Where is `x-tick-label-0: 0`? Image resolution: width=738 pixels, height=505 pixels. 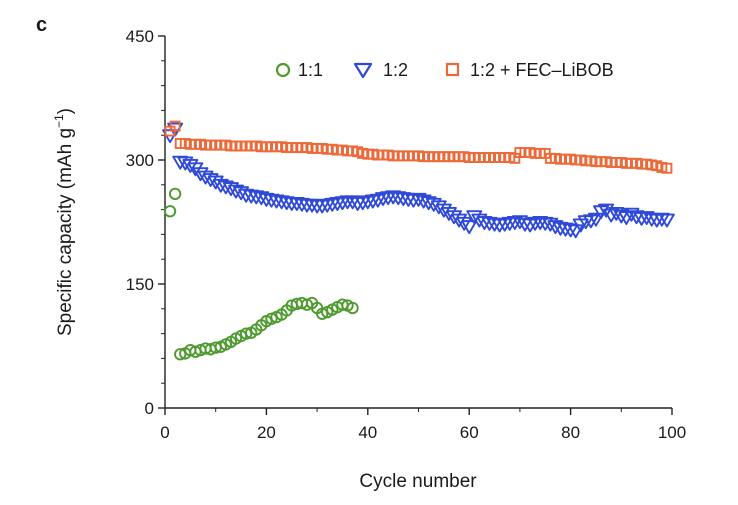
x-tick-label-0: 0 is located at coordinates (164, 432).